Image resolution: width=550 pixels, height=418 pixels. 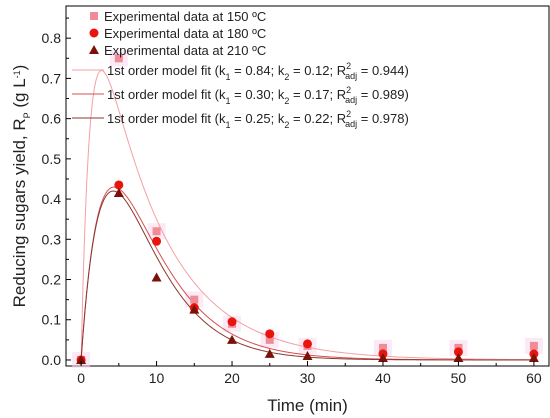 I want to click on x-tick-label: 10, so click(x=157, y=378).